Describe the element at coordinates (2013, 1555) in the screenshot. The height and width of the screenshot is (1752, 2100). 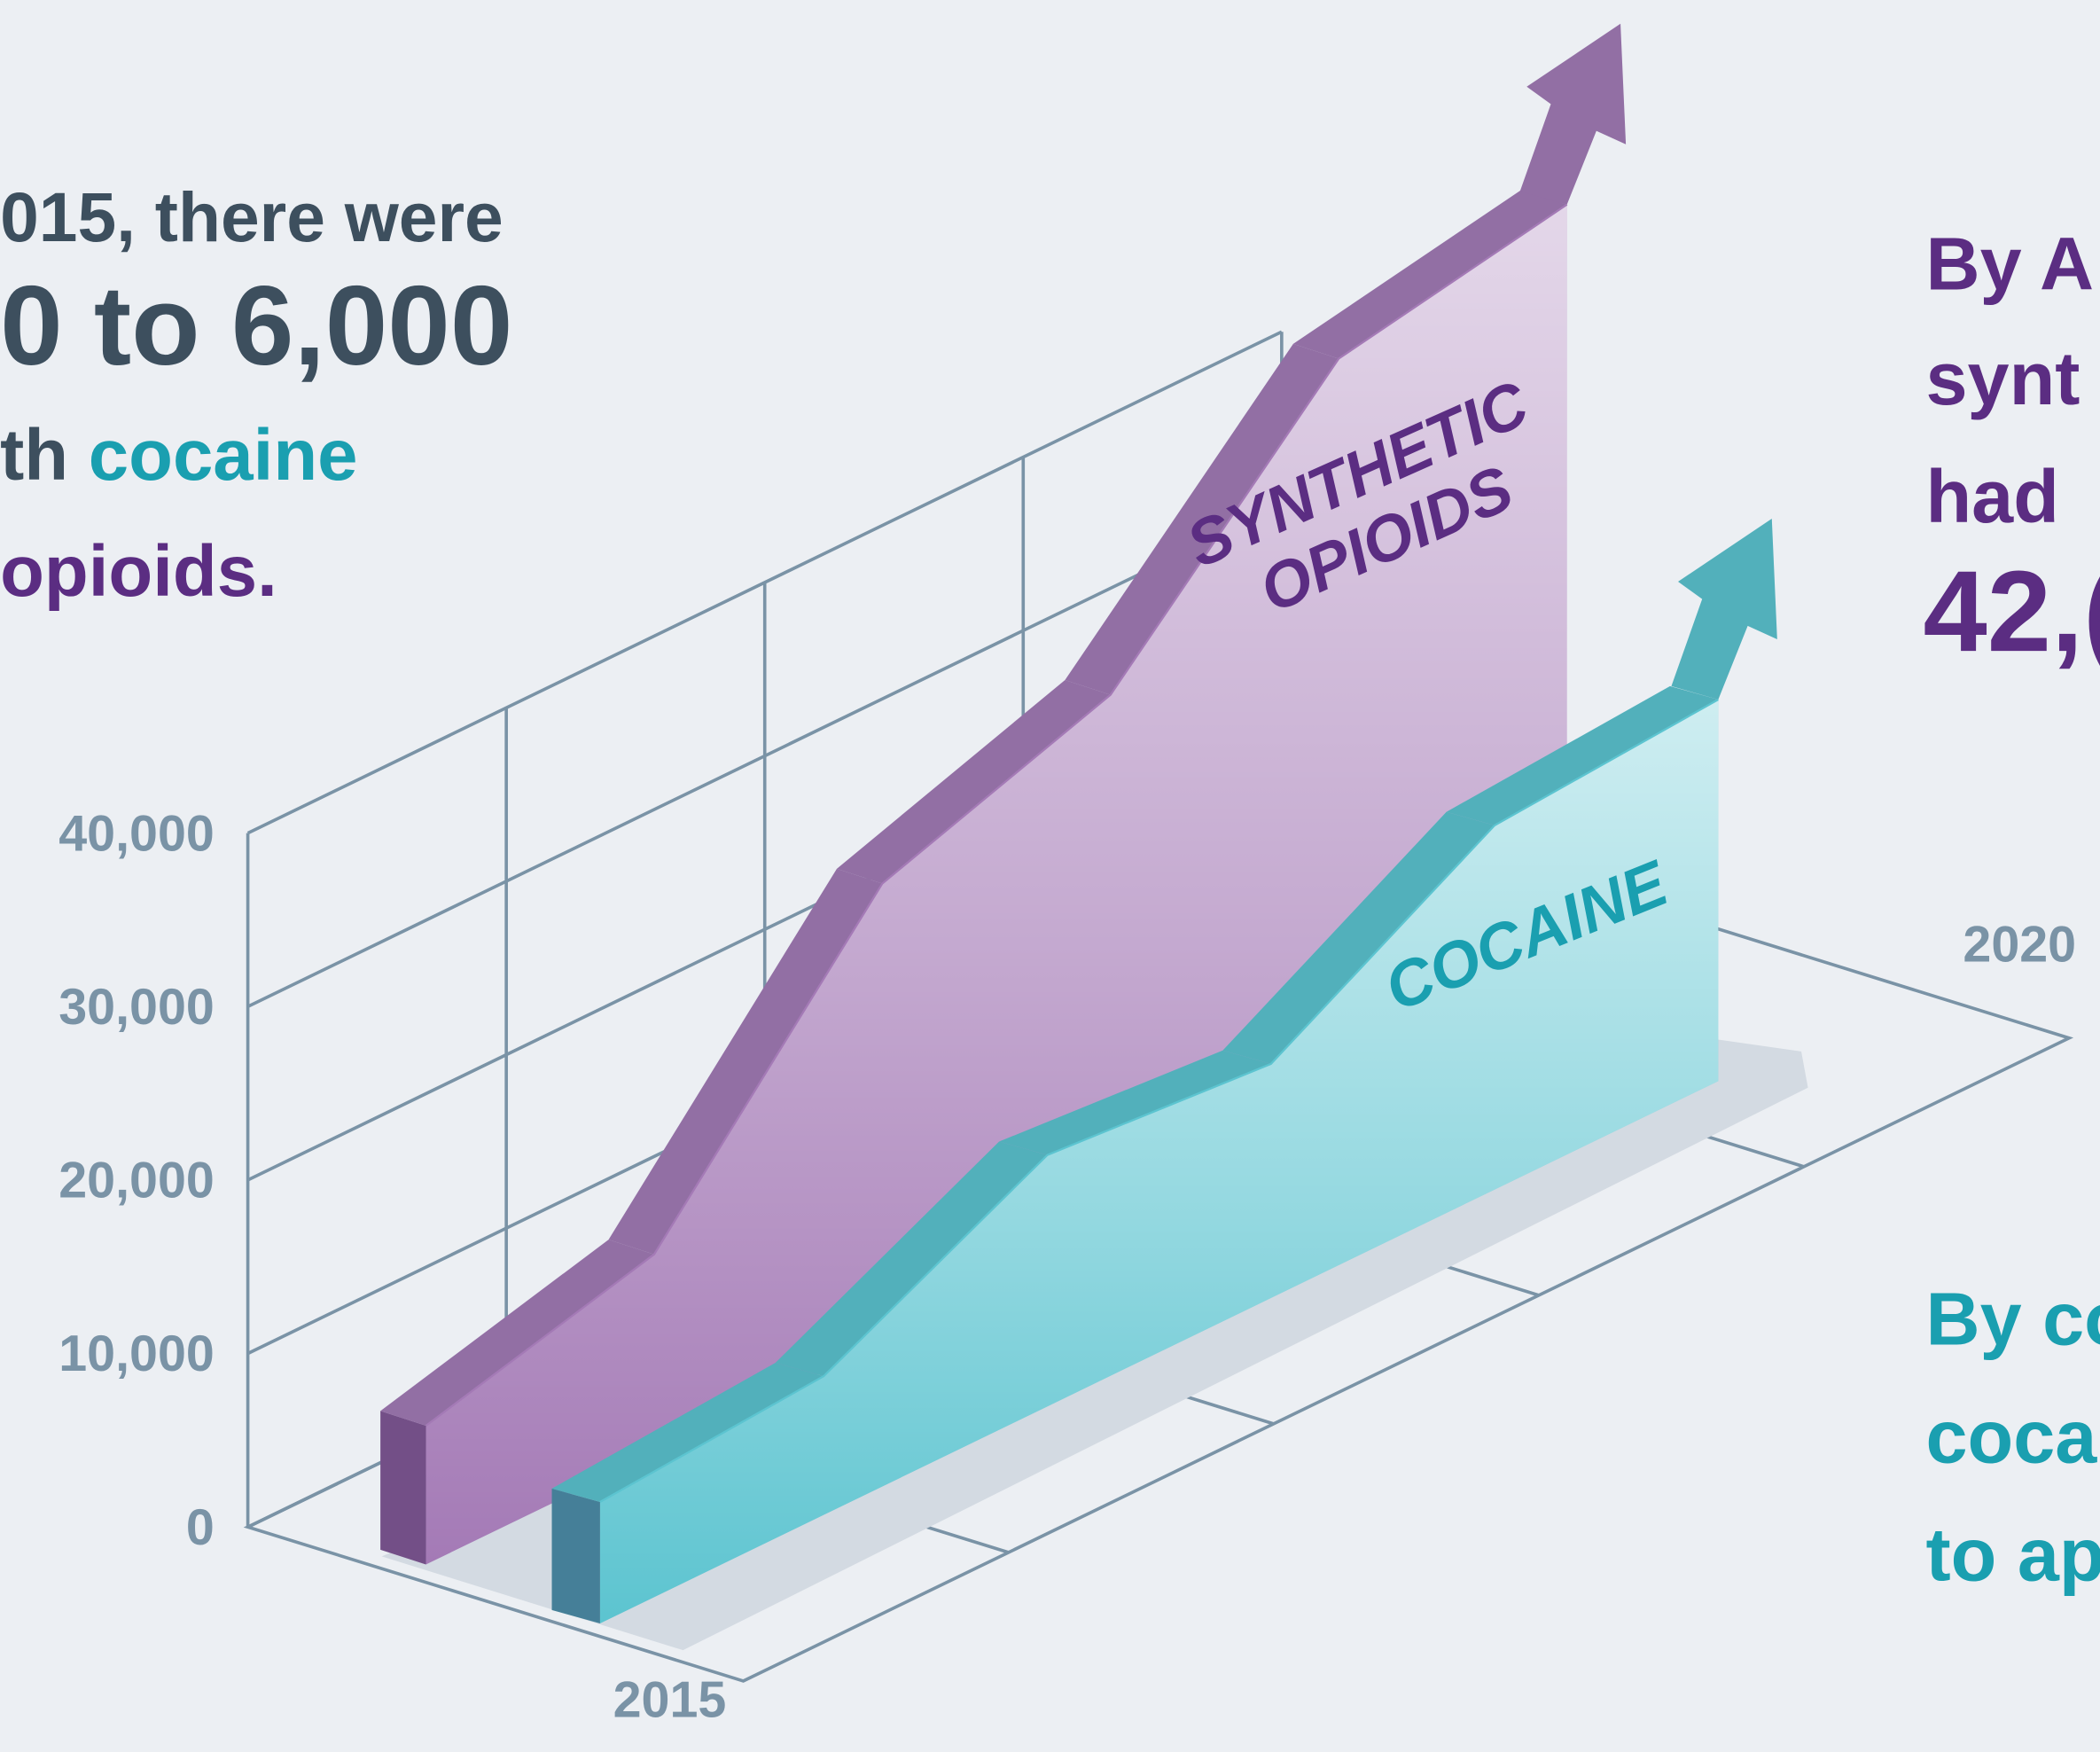
I see `right-text-line: to ap` at that location.